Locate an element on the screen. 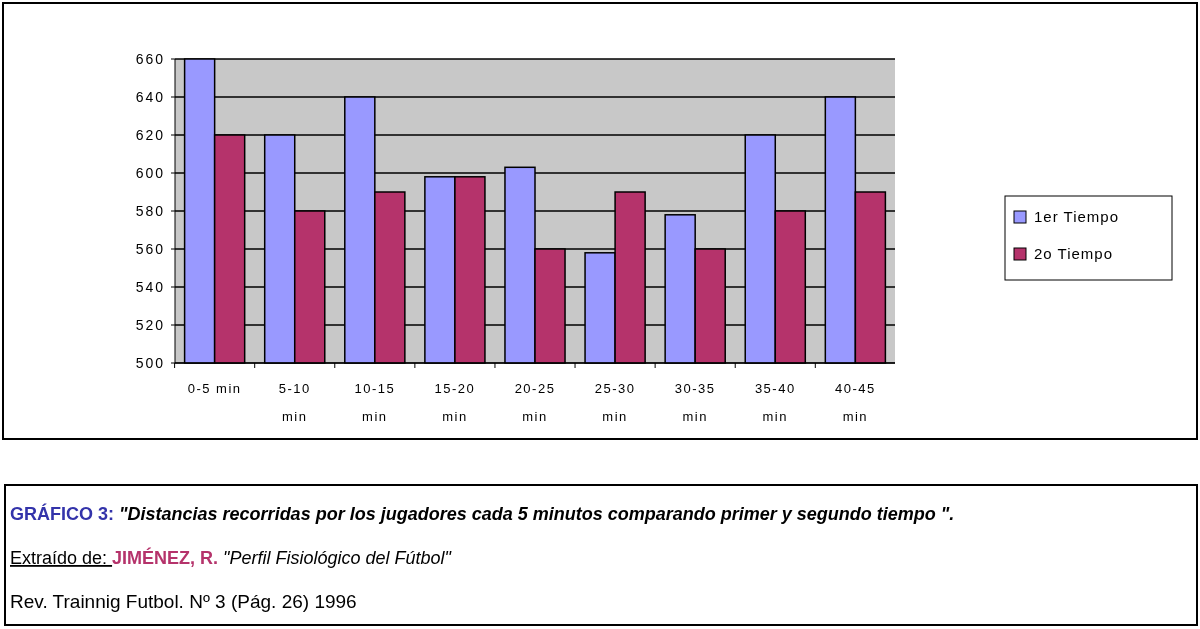 Image resolution: width=1200 pixels, height=629 pixels. y-tick-label: 660 is located at coordinates (150, 58).